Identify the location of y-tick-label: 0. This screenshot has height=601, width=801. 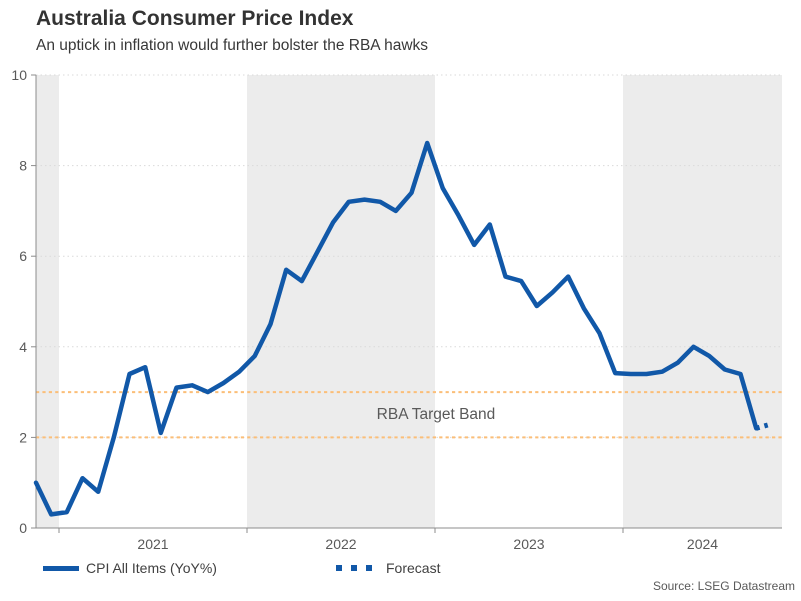
(23, 528).